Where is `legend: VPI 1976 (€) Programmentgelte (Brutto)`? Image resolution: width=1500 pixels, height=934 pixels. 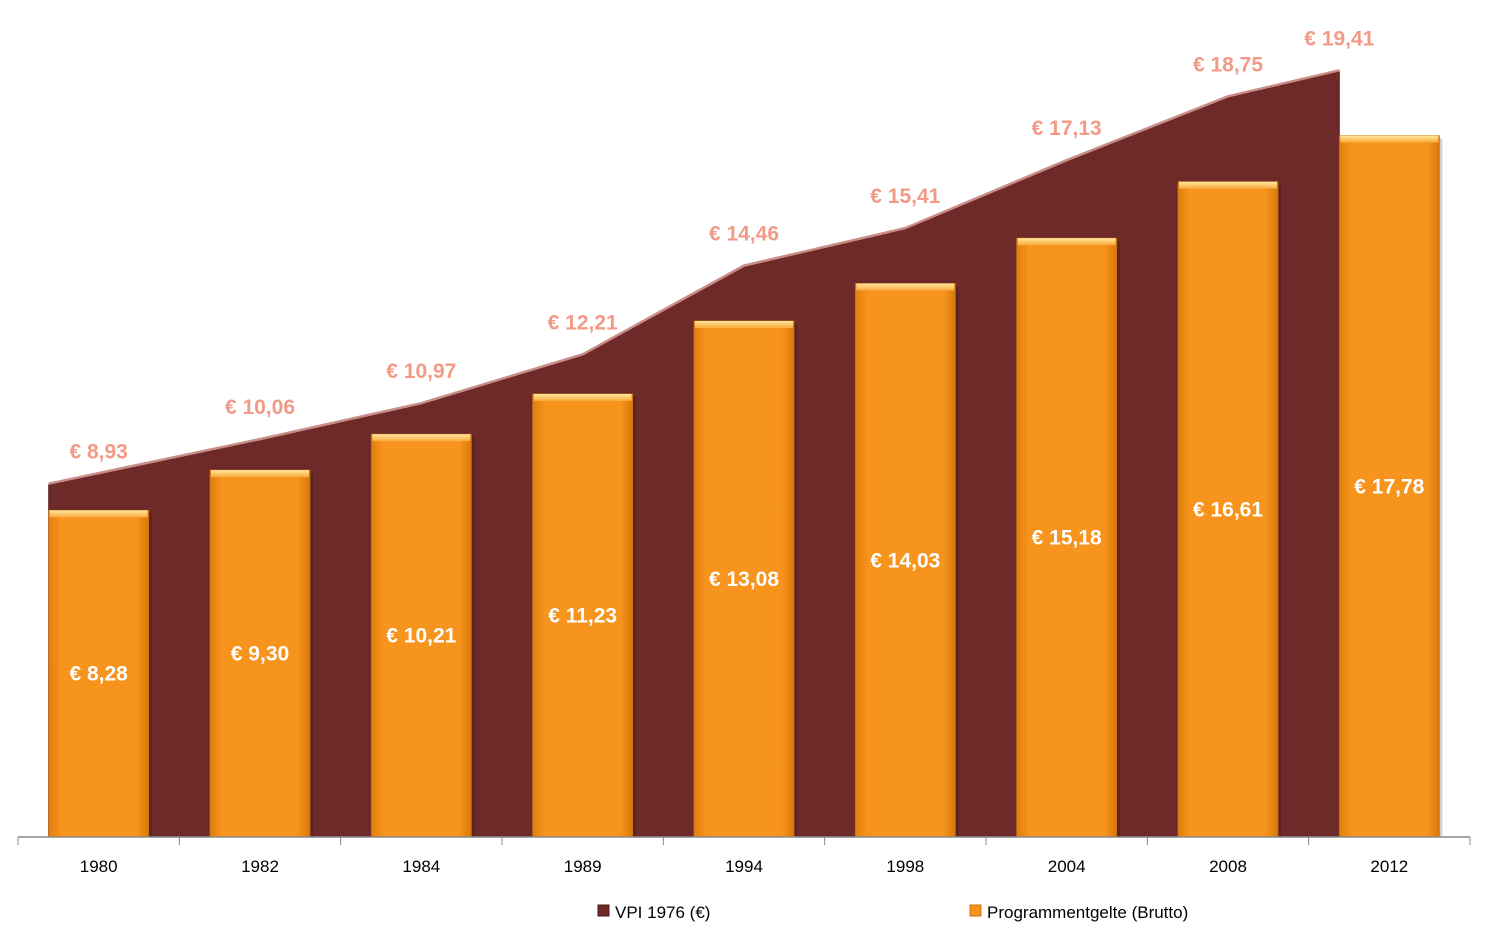 legend: VPI 1976 (€) Programmentgelte (Brutto) is located at coordinates (892, 912).